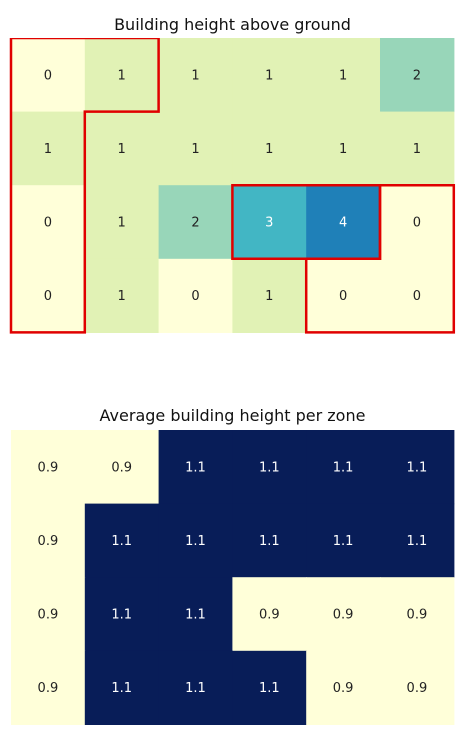 The image size is (469, 736). I want to click on average-cell-r2-c2, so click(195, 614).